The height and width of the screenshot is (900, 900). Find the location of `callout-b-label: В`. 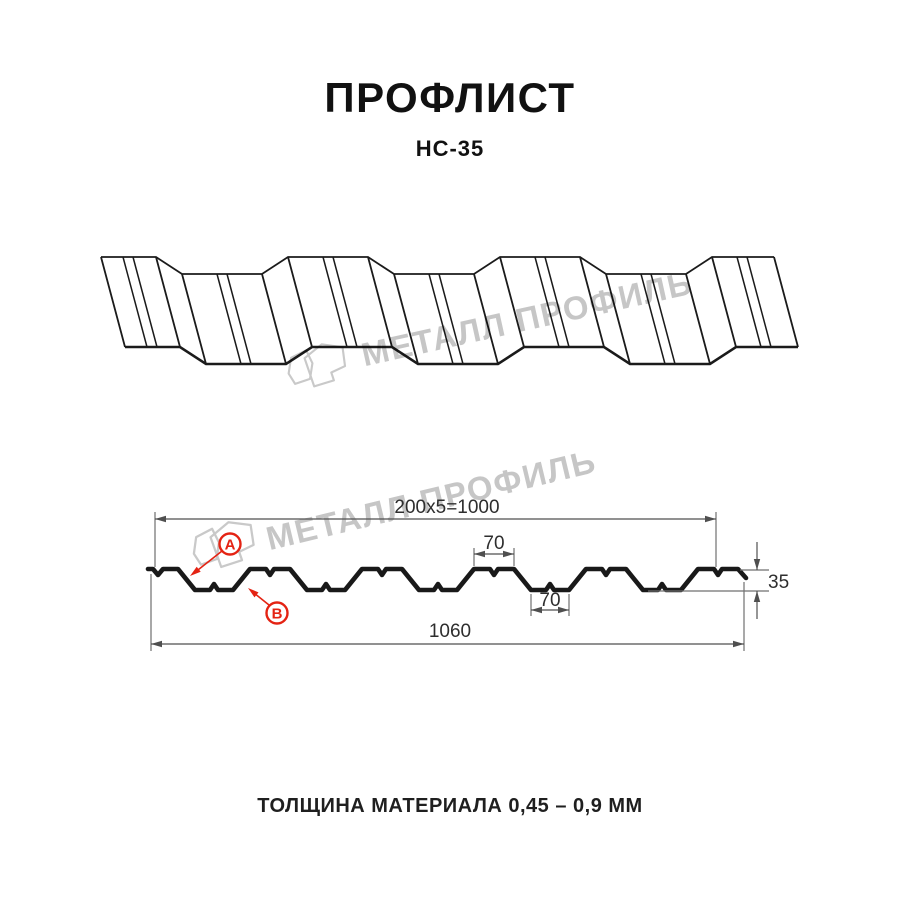

callout-b-label: В is located at coordinates (277, 614).